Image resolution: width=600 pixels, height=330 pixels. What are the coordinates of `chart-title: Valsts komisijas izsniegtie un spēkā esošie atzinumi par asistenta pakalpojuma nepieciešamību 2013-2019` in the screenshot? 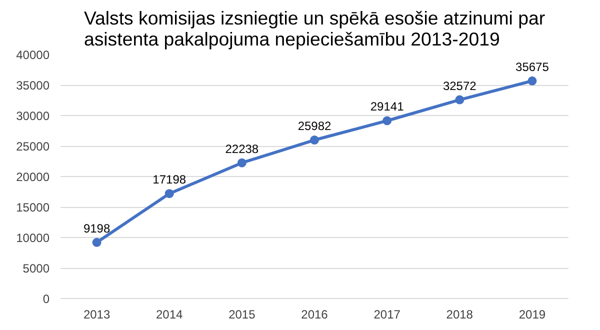 It's located at (315, 29).